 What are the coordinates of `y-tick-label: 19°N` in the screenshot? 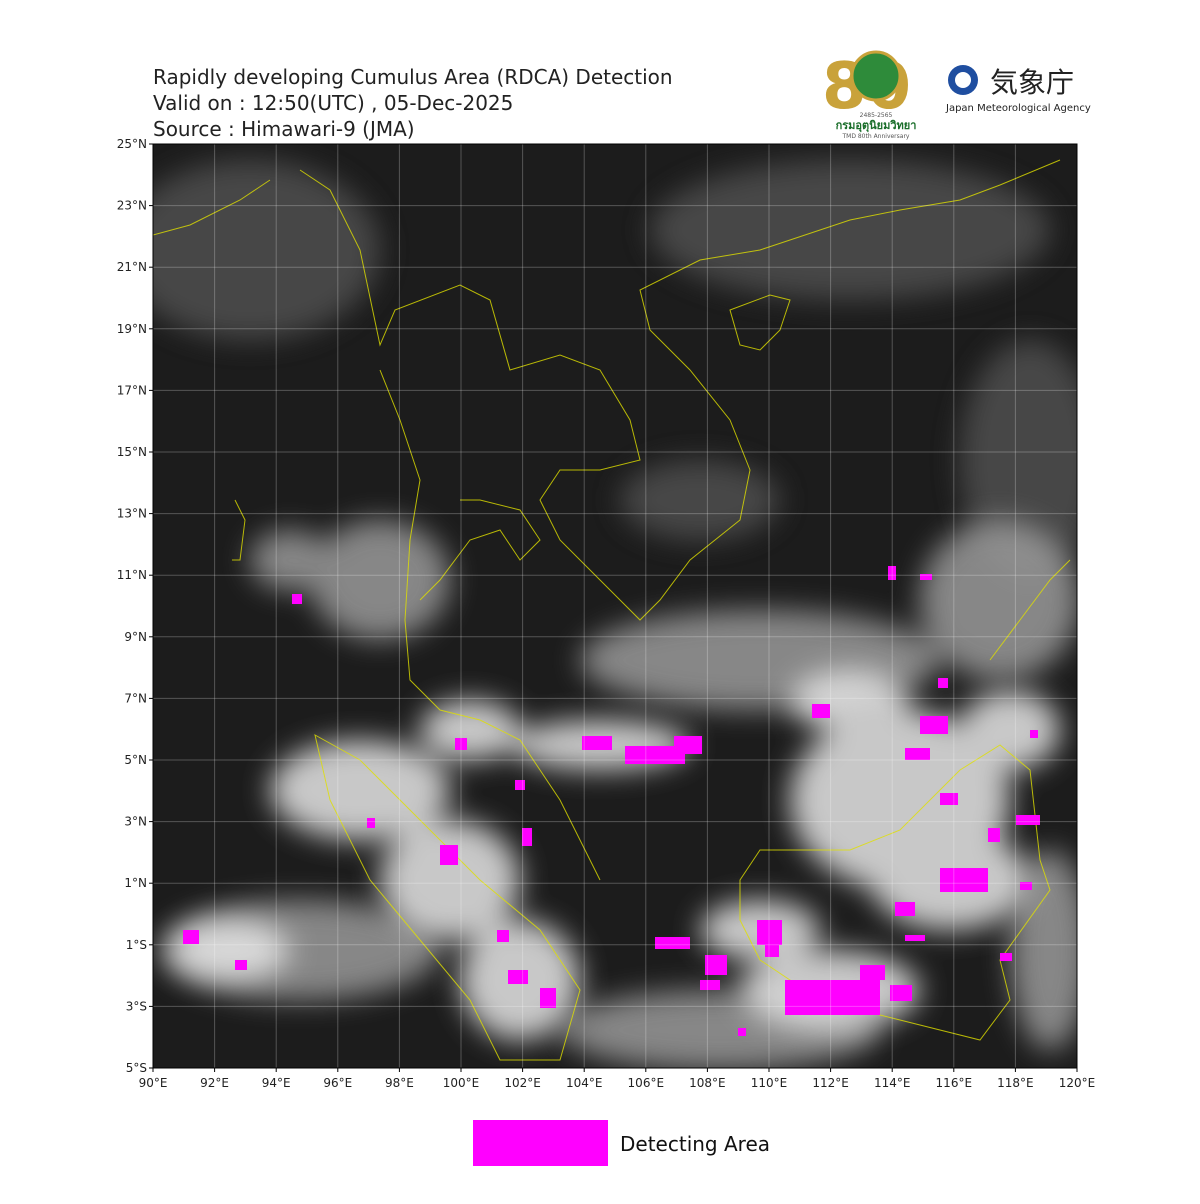 It's located at (132, 329).